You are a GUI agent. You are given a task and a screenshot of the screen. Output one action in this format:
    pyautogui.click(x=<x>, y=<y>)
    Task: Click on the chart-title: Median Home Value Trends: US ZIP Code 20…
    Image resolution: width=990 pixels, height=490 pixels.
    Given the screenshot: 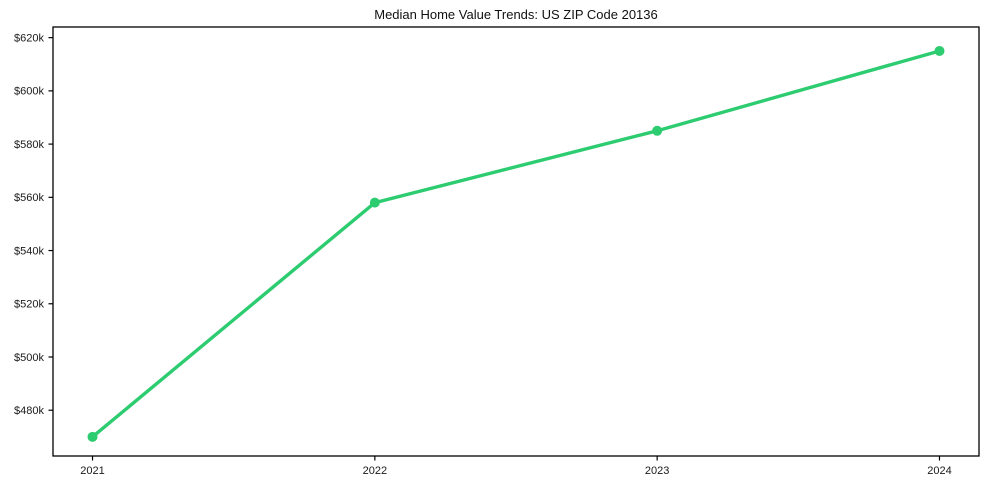 What is the action you would take?
    pyautogui.click(x=516, y=14)
    